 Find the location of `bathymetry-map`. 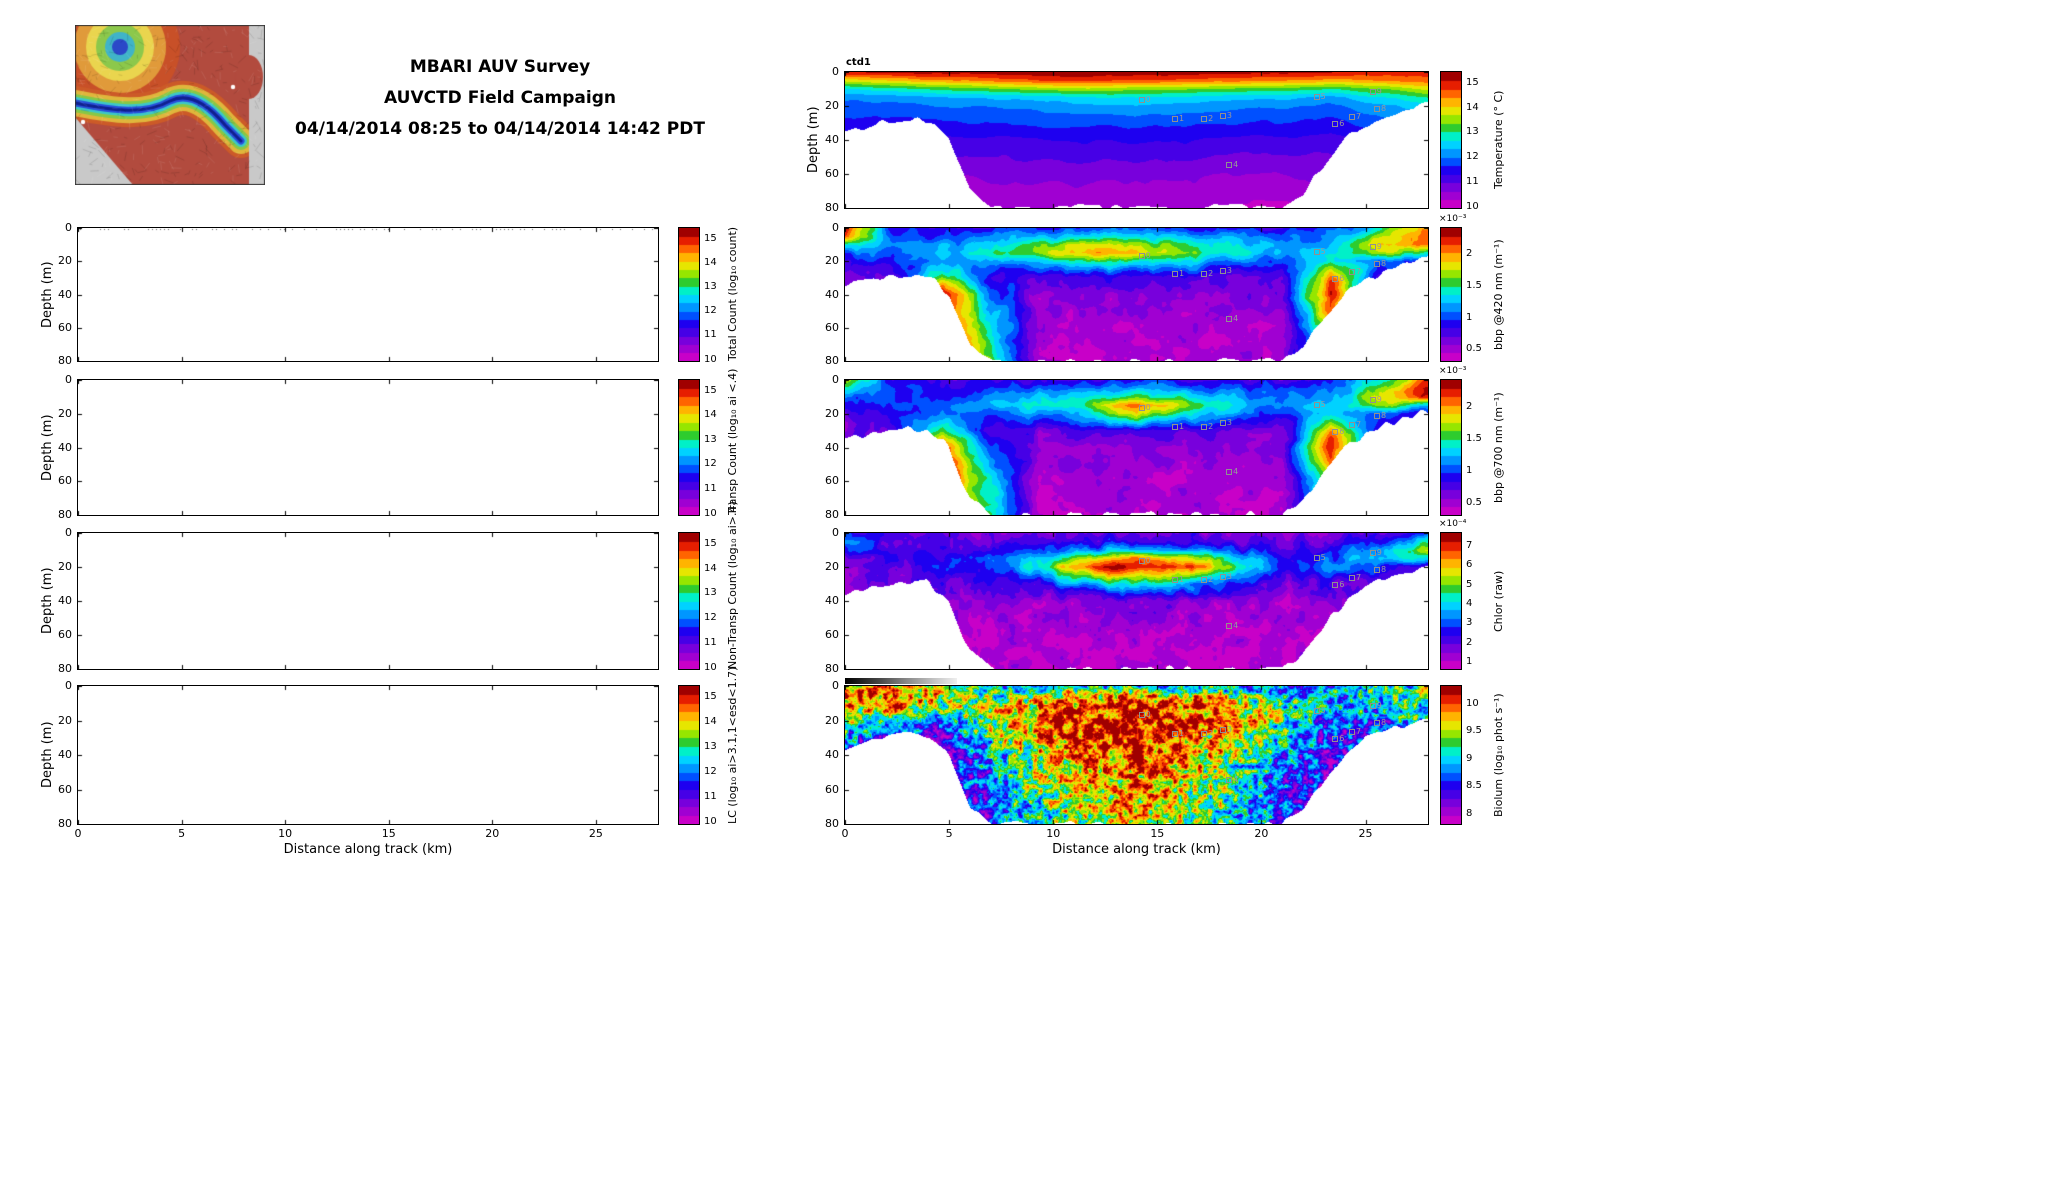

bathymetry-map is located at coordinates (170, 105).